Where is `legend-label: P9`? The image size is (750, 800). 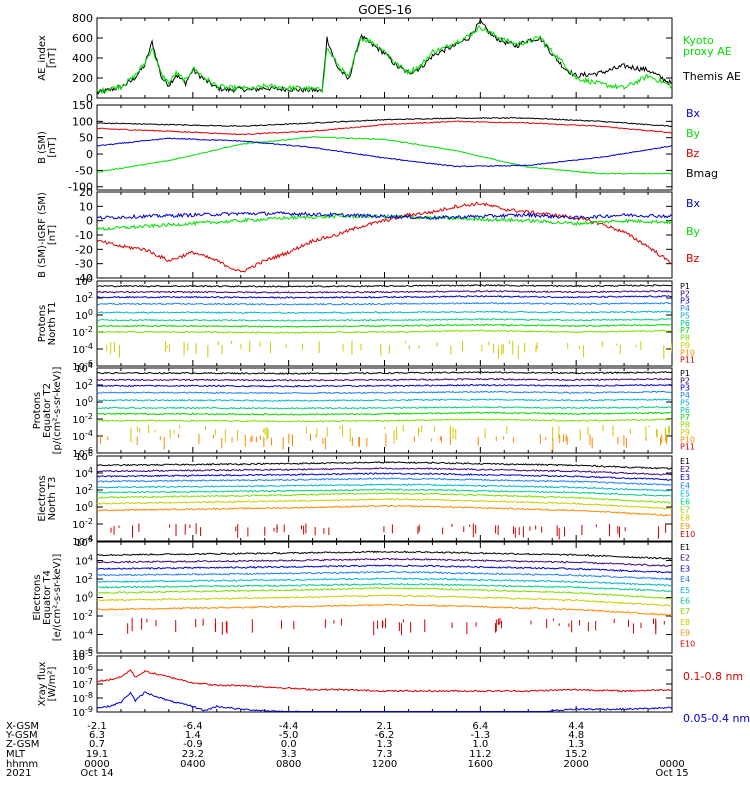 legend-label: P9 is located at coordinates (685, 345).